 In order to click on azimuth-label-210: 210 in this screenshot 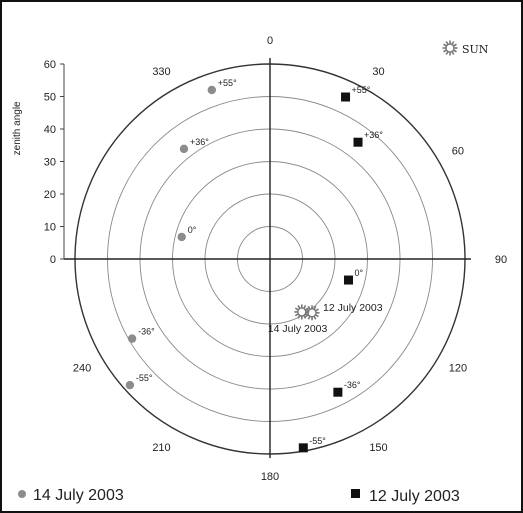, I will do `click(161, 448)`.